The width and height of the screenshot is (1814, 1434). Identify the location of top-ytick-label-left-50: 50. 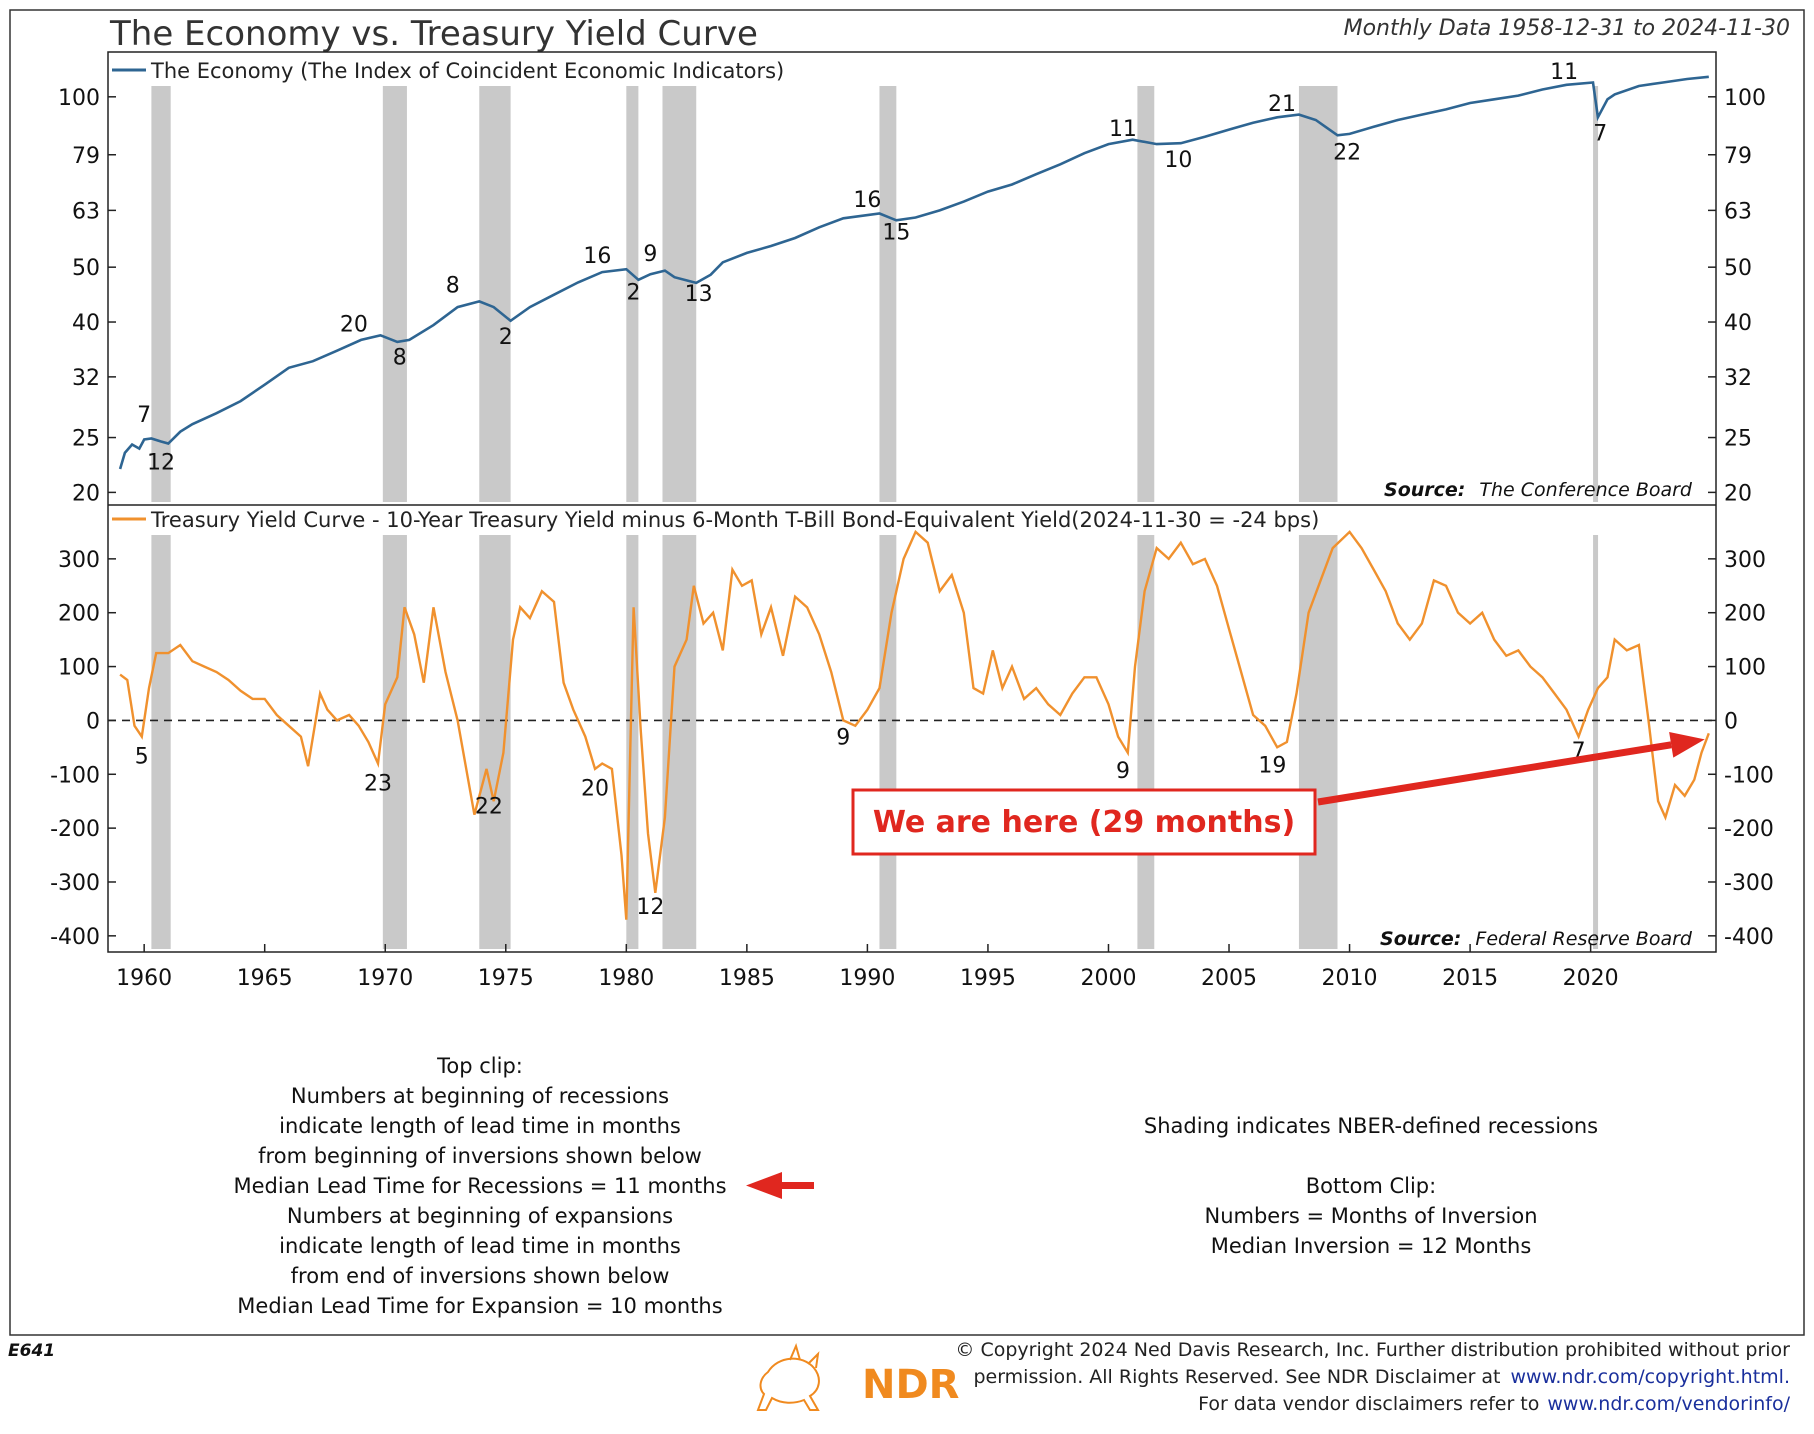
(86, 268).